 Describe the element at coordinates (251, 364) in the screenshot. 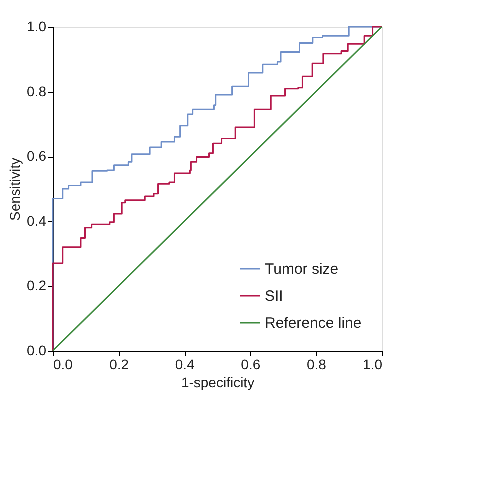

I see `x-tick-label: 0.6` at that location.